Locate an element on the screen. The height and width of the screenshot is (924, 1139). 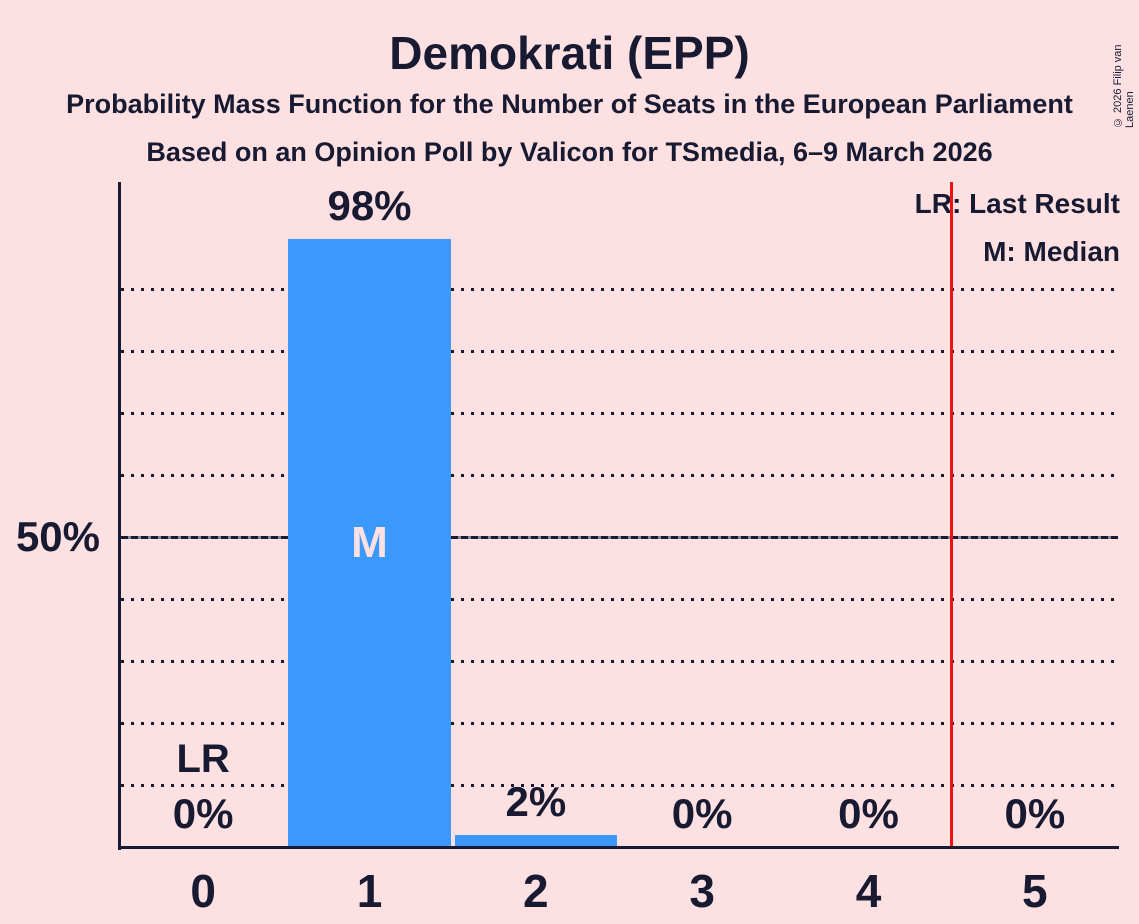
gridline-70pct is located at coordinates (619, 413).